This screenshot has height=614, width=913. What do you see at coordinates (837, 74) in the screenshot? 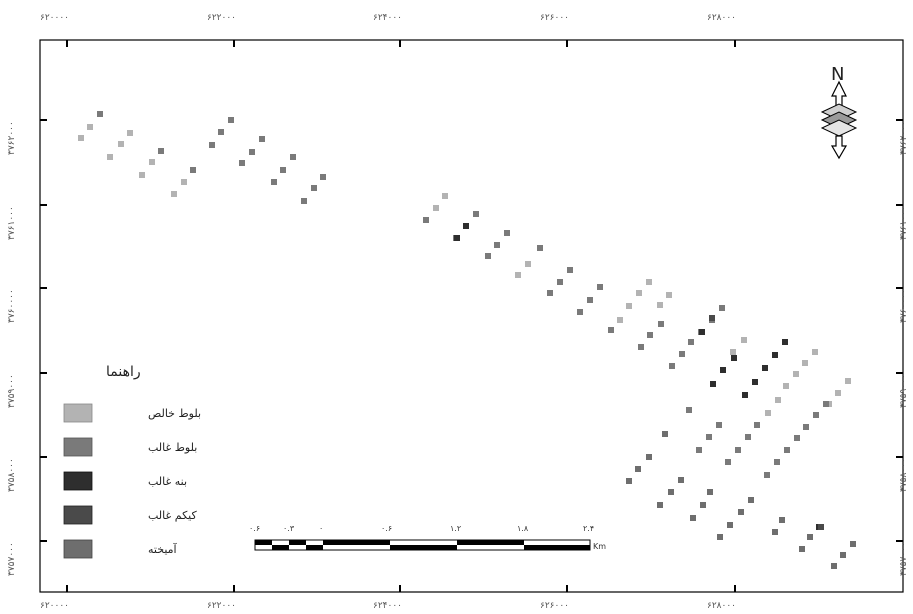
I see `north-letter: N` at bounding box center [837, 74].